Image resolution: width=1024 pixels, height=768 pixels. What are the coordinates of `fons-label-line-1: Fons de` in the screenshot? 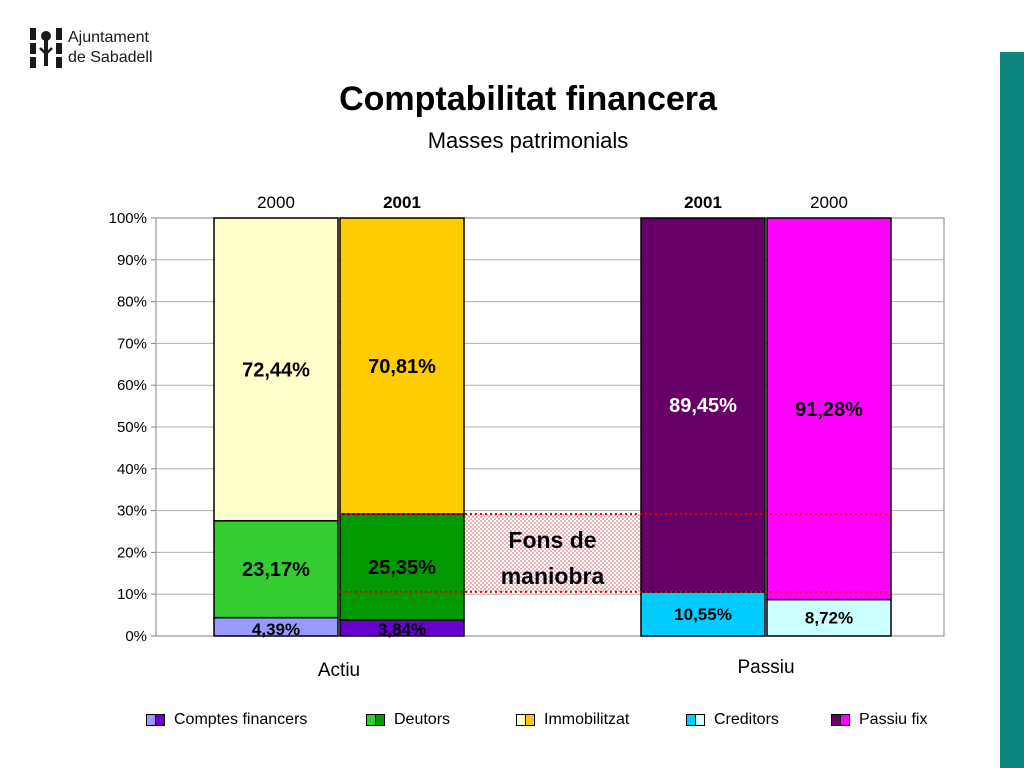 It's located at (552, 540).